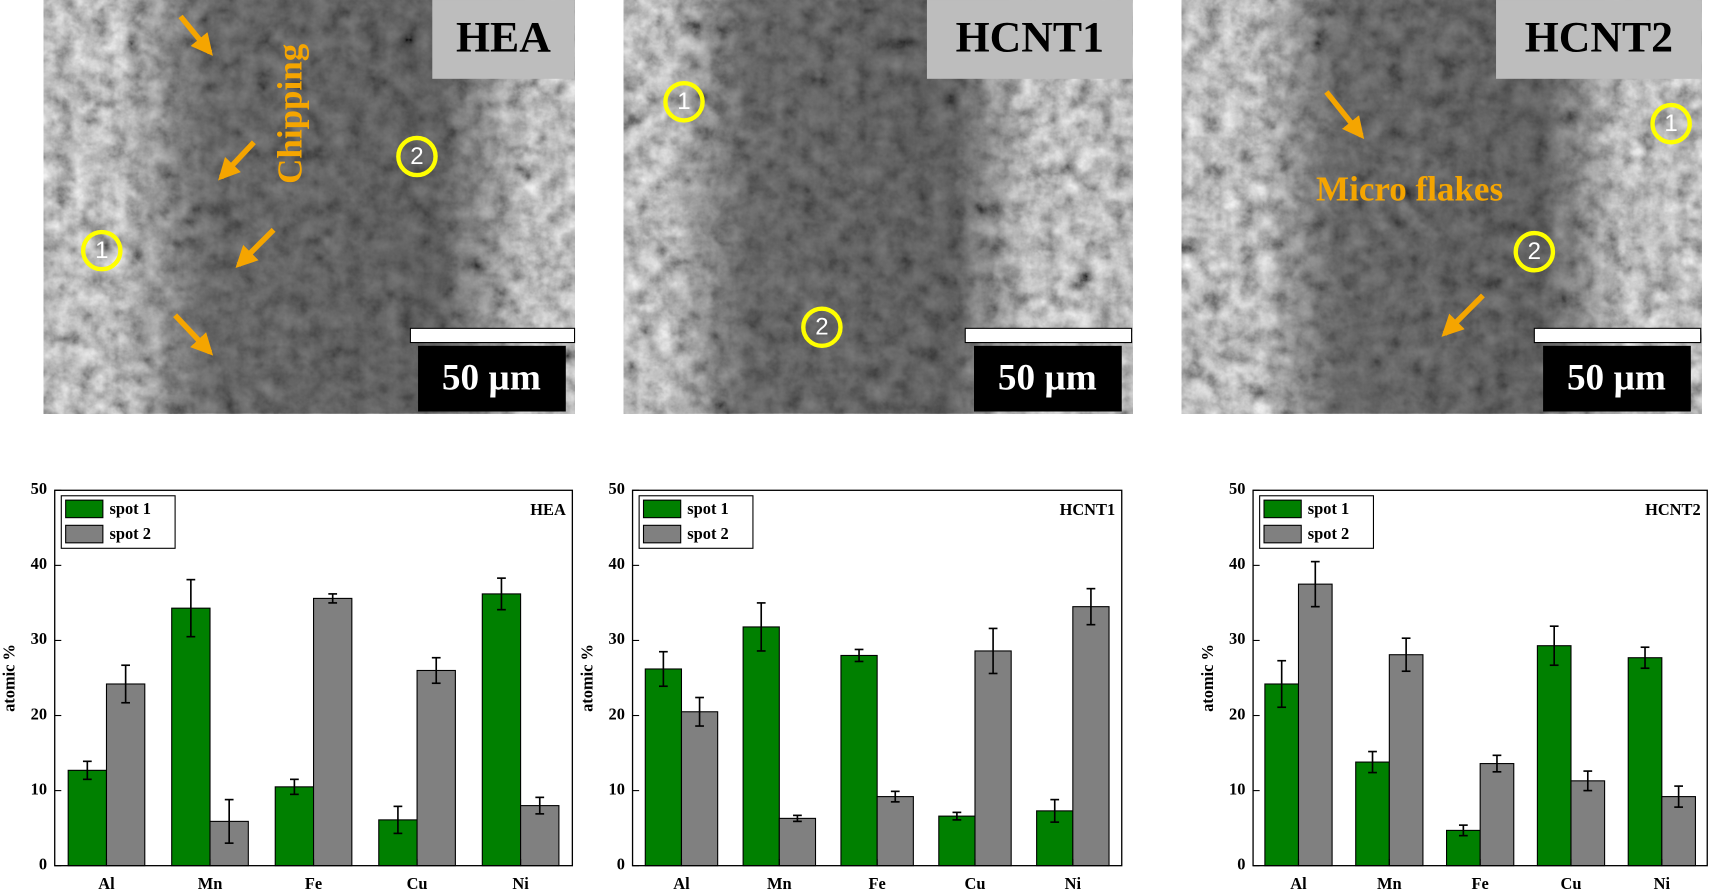  I want to click on arrows, so click(1404, 213).